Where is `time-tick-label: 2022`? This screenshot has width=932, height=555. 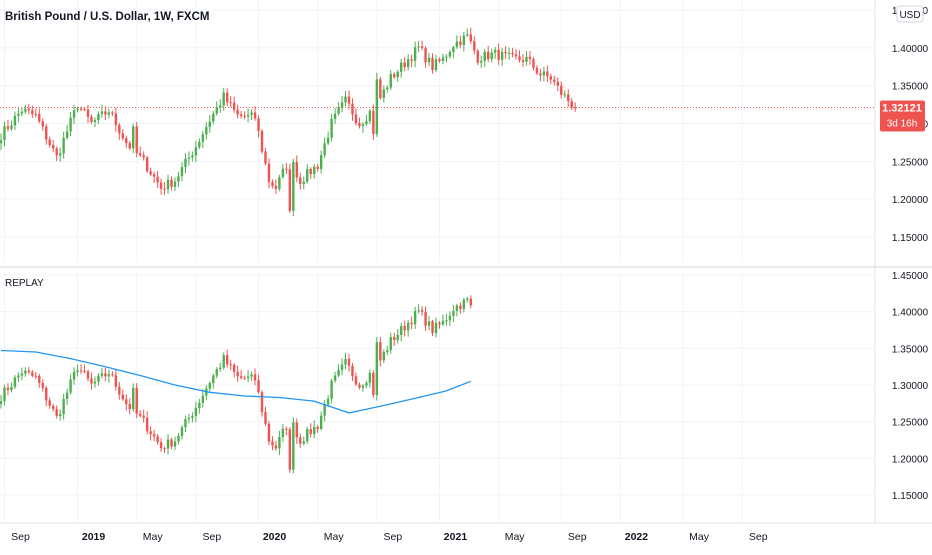
time-tick-label: 2022 is located at coordinates (637, 537).